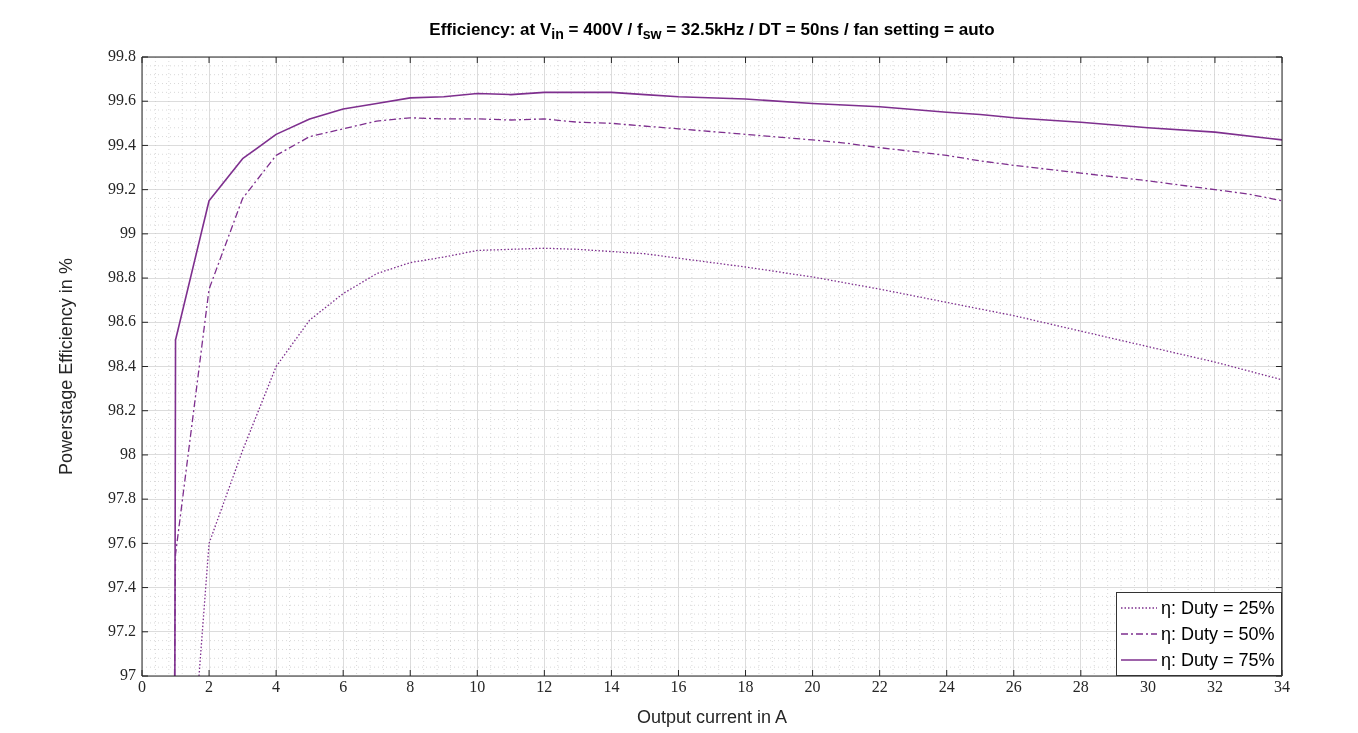 Image resolution: width=1358 pixels, height=733 pixels. I want to click on x-tick-label: 4, so click(276, 686).